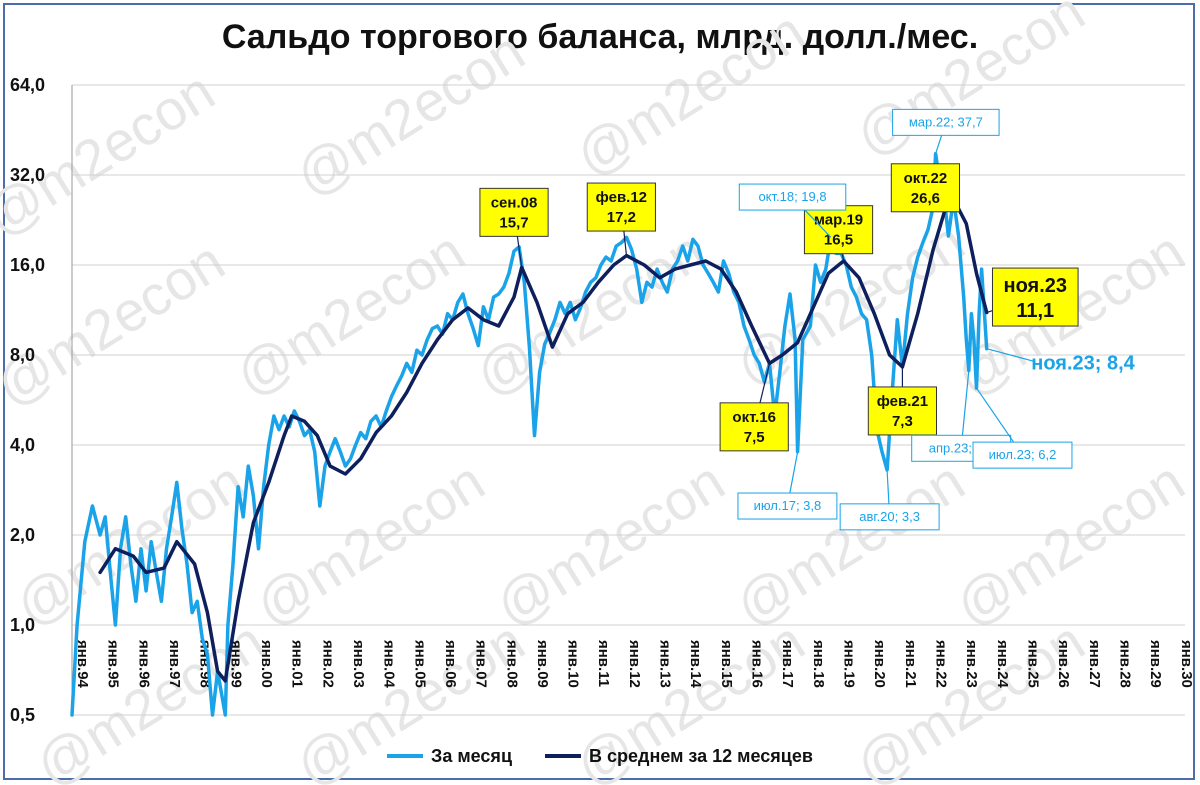  What do you see at coordinates (27, 400) in the screenshot?
I see `y-tick-layer: 0,5 1,0 2,0 4,0 8,0 16,0 32,0 64,0` at bounding box center [27, 400].